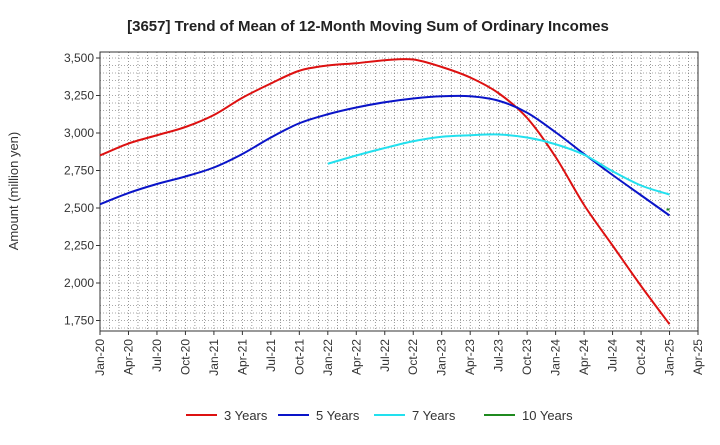 The image size is (720, 445). Describe the element at coordinates (299, 357) in the screenshot. I see `x-tick-label: Oct-21` at that location.